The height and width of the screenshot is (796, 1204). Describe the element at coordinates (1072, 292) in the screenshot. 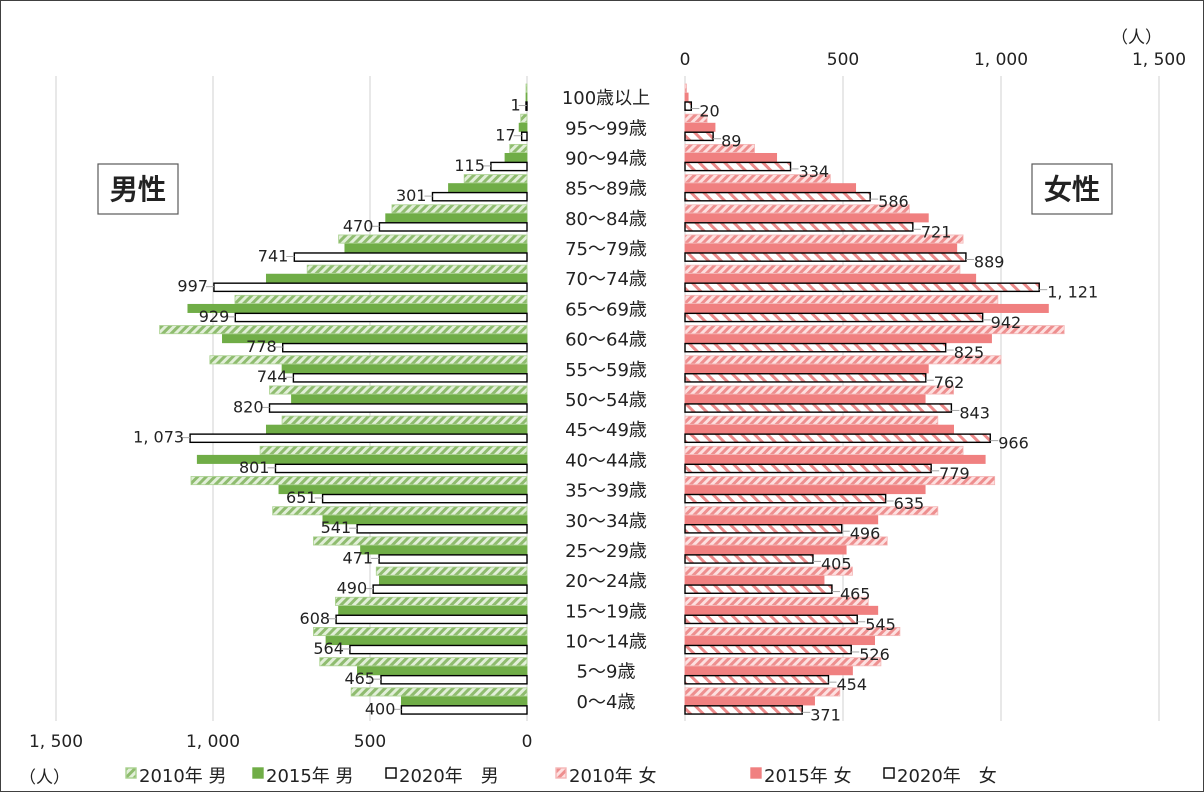

I see `female-value-label: 1, 121` at that location.